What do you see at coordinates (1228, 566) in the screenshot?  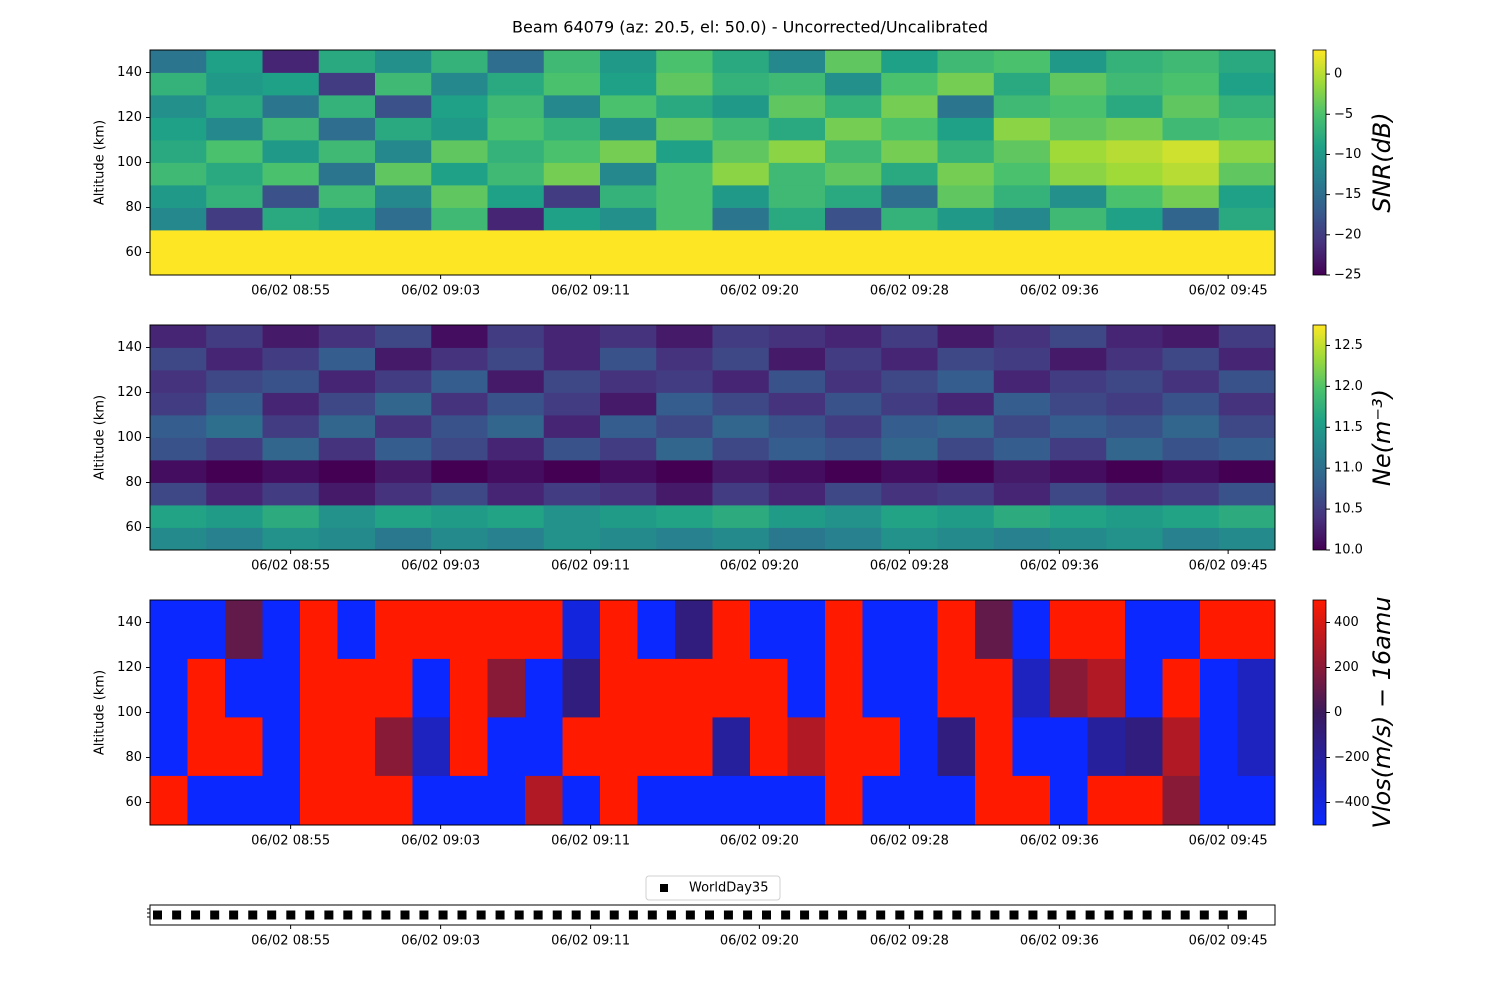 I see `x-tick-label: 06/02 09:45` at bounding box center [1228, 566].